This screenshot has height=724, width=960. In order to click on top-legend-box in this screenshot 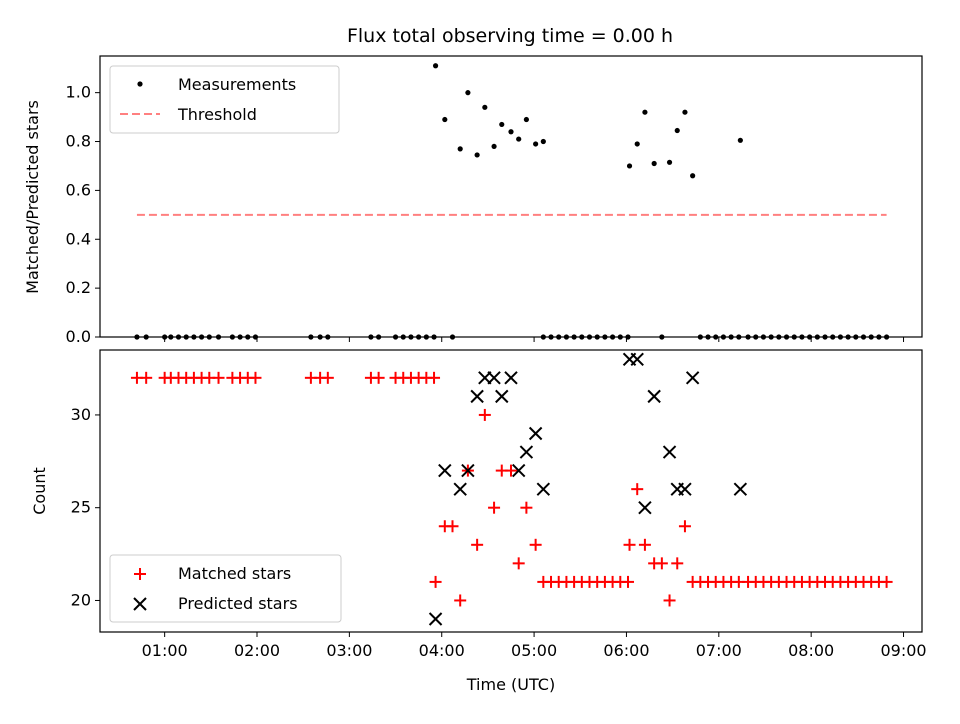, I will do `click(224, 99)`.